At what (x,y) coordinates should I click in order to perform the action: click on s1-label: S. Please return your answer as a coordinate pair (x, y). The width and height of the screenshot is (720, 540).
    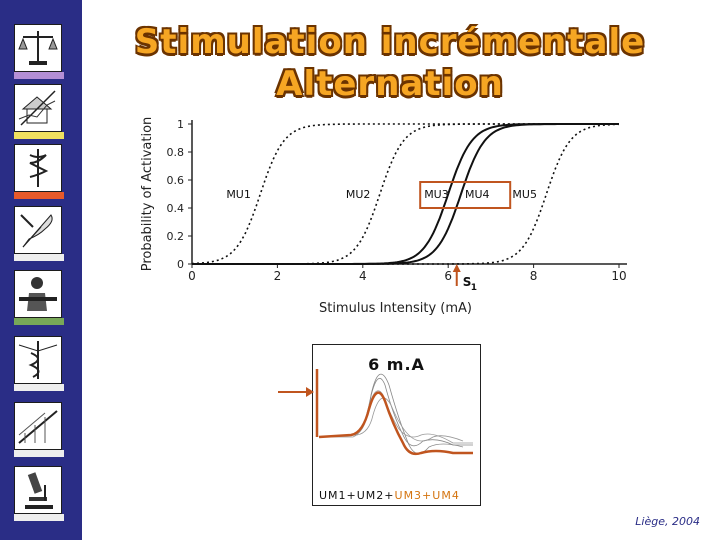
    Looking at the image, I should click on (467, 282).